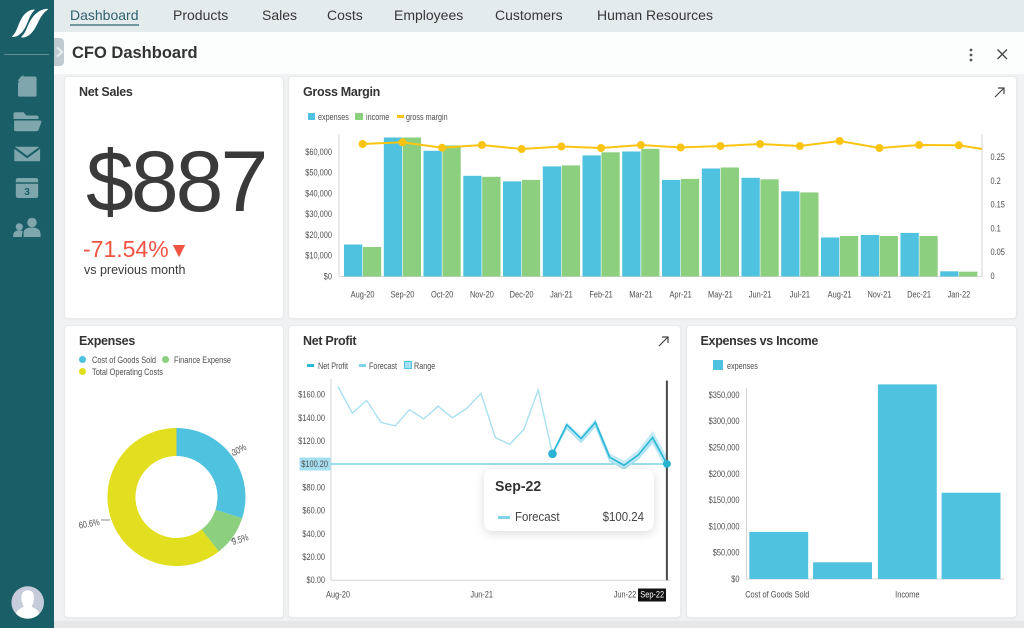 Image resolution: width=1024 pixels, height=628 pixels. Describe the element at coordinates (89, 524) in the screenshot. I see `svg-text: 60.6%` at that location.